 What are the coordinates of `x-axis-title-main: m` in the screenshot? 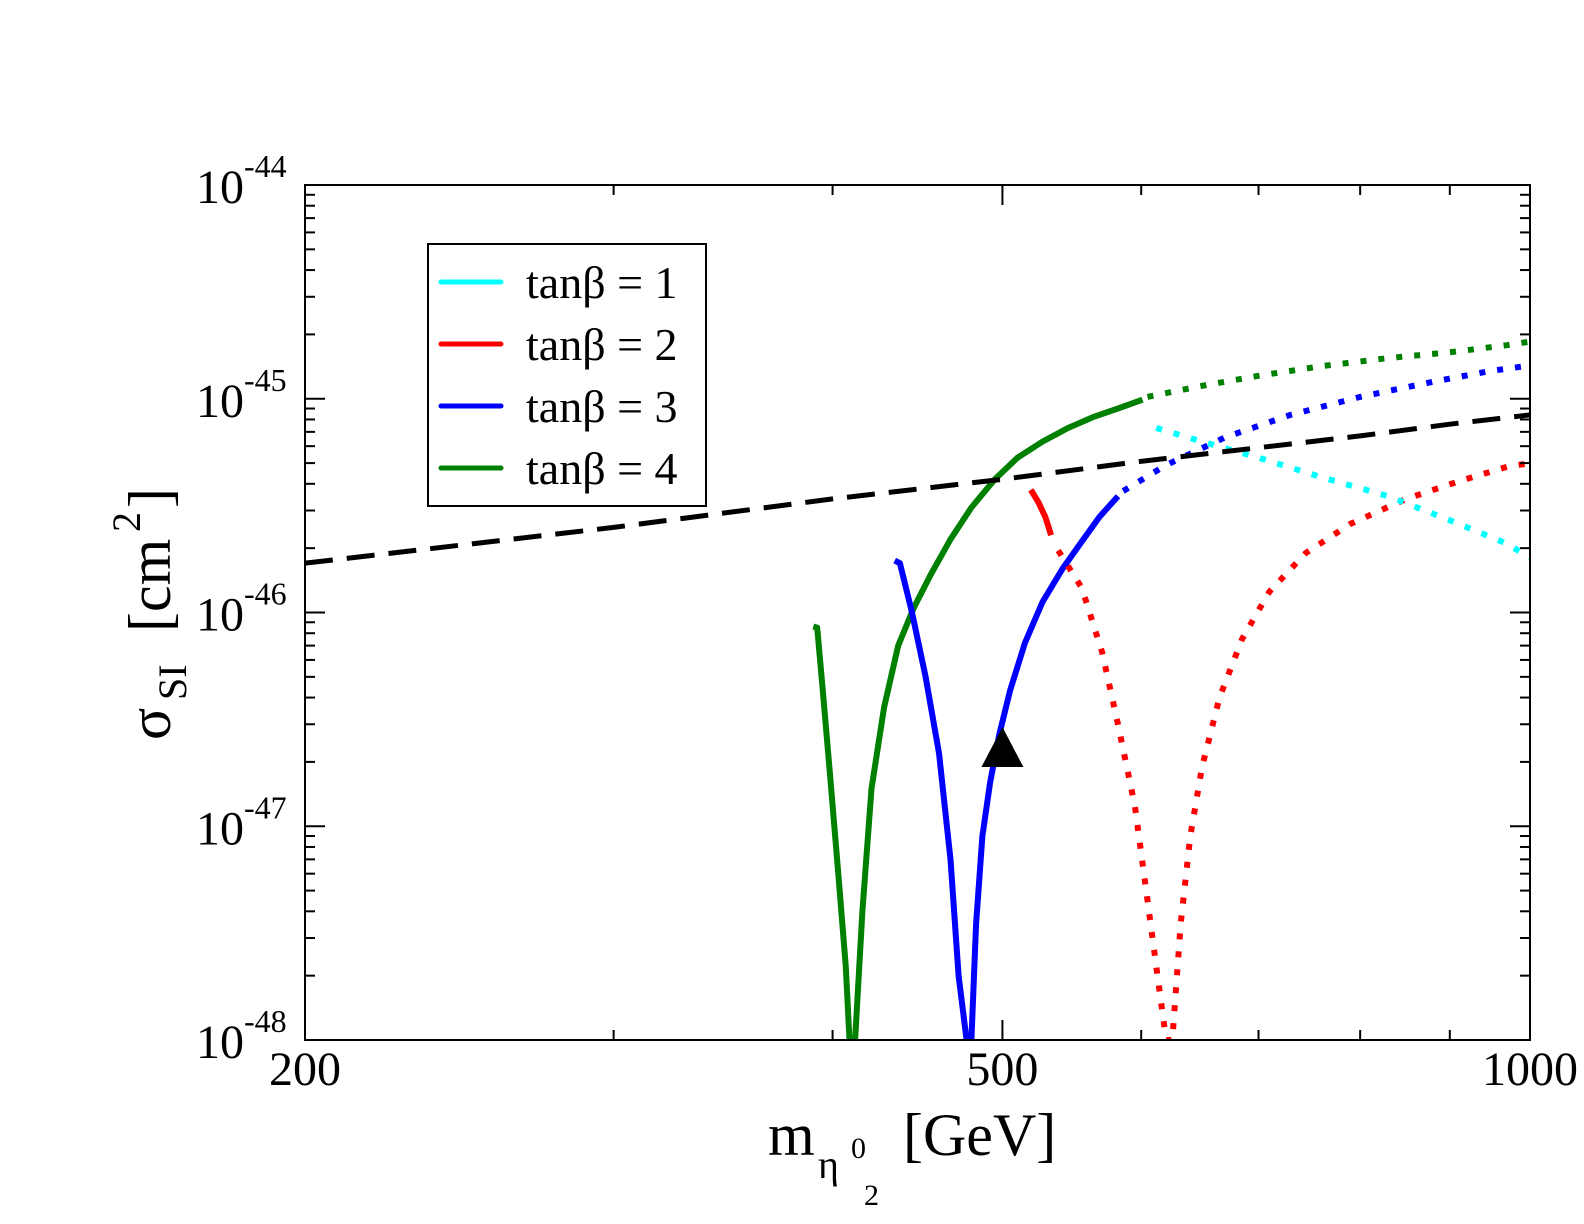 It's located at (791, 1135).